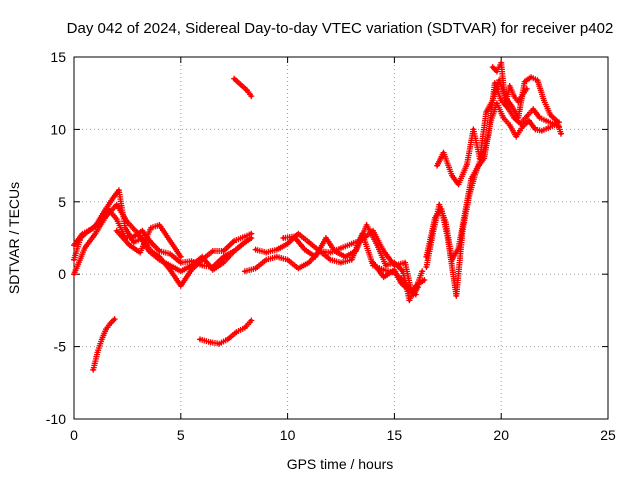 The height and width of the screenshot is (480, 640). Describe the element at coordinates (104, 344) in the screenshot. I see `series-track-e` at that location.